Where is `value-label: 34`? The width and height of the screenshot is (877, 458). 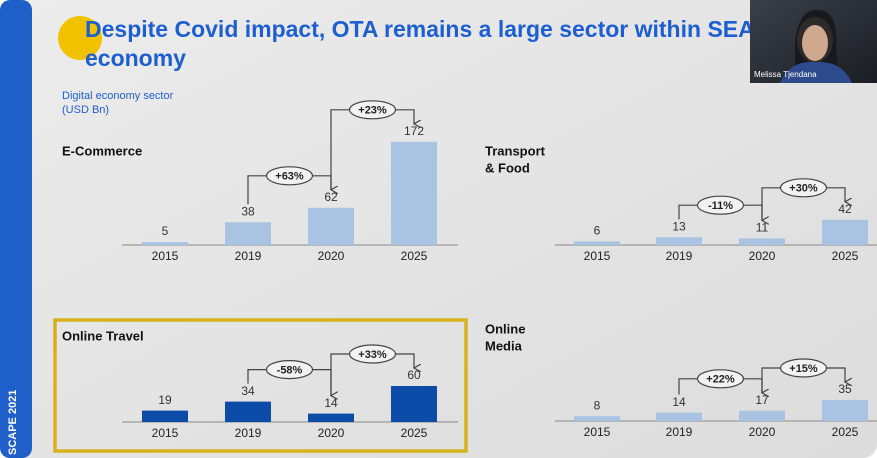 value-label: 34 is located at coordinates (248, 391).